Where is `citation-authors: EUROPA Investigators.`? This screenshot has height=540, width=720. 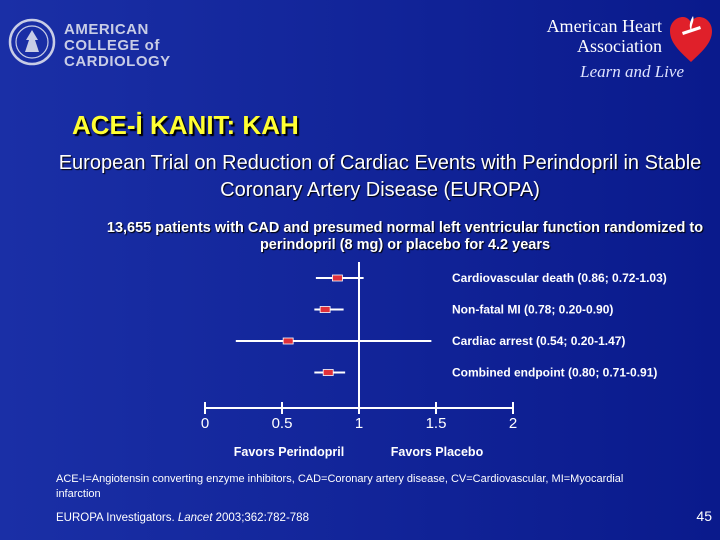 citation-authors: EUROPA Investigators. is located at coordinates (115, 518).